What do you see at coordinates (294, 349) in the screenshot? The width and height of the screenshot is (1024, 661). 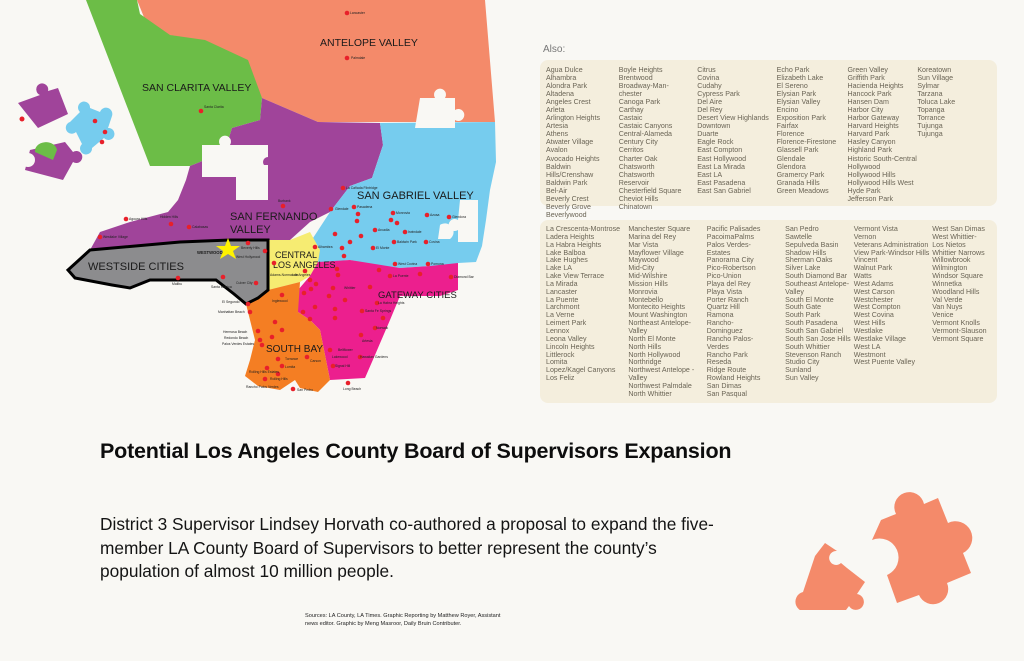 I see `label-south-bay: SOUTH BAY` at bounding box center [294, 349].